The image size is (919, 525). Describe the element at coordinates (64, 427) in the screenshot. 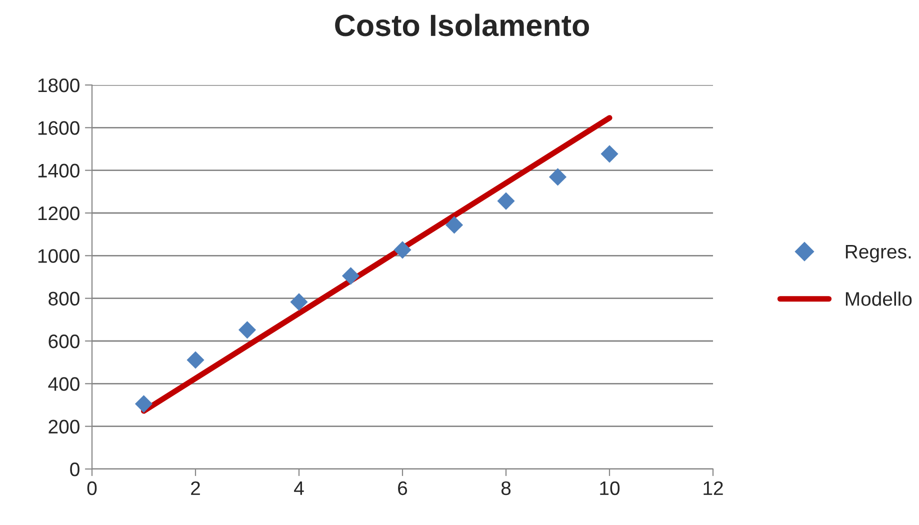

I see `y-tick-label: 200` at that location.